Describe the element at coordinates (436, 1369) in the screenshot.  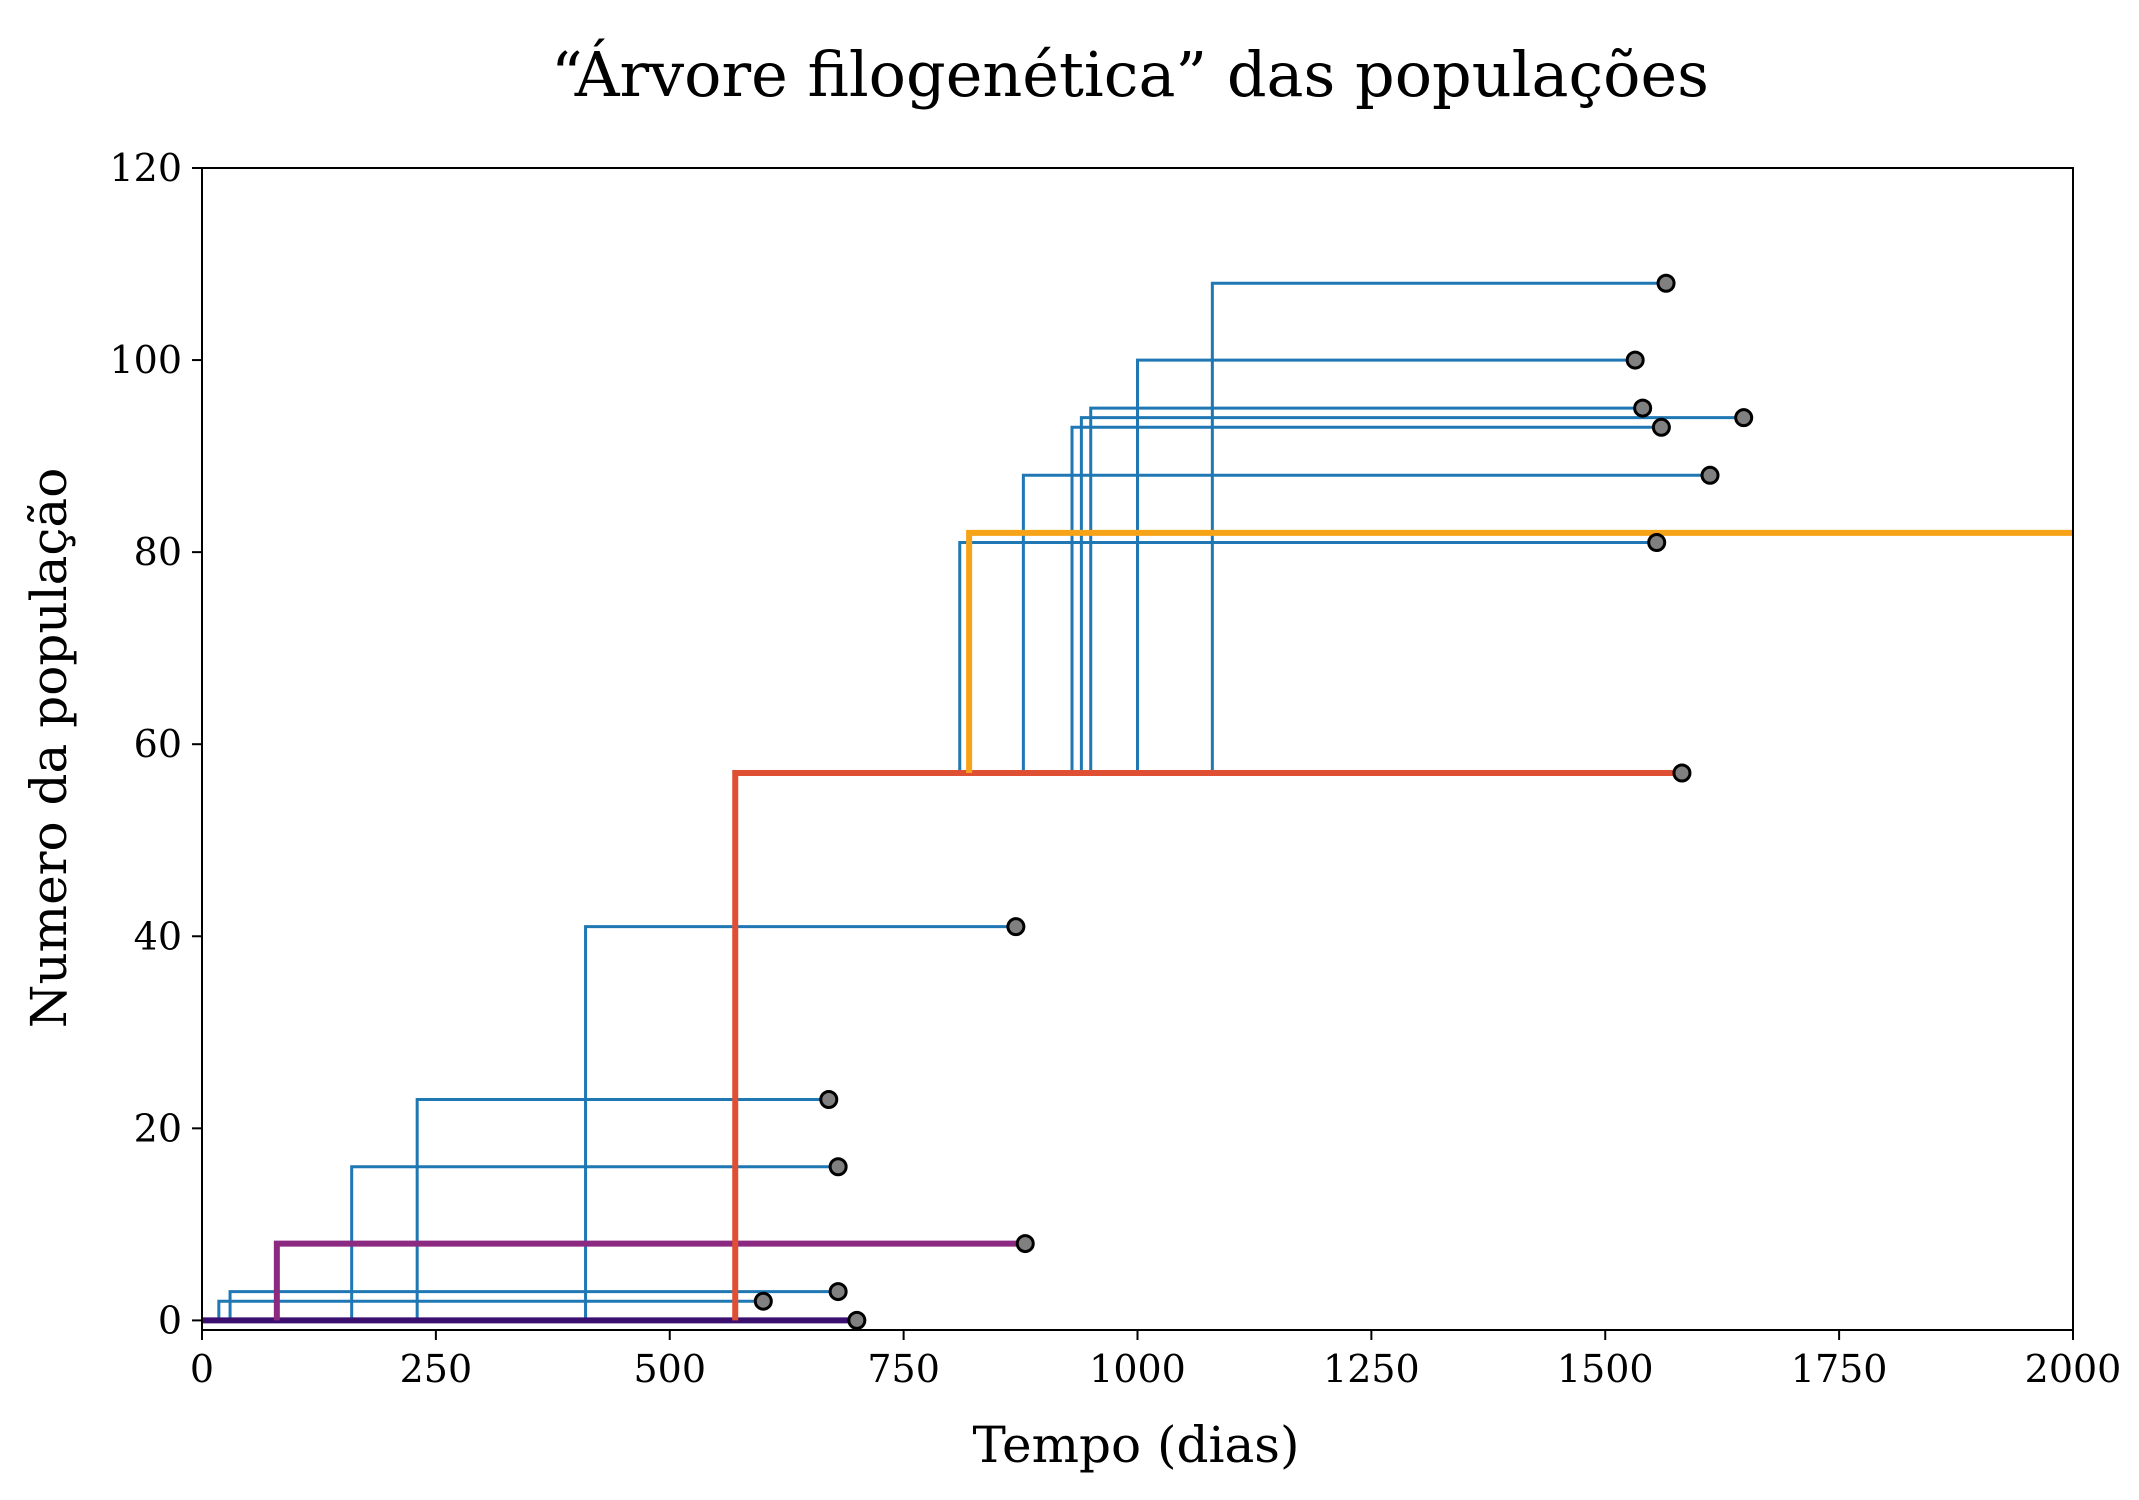
I see `x-tick-label-250: 250` at that location.